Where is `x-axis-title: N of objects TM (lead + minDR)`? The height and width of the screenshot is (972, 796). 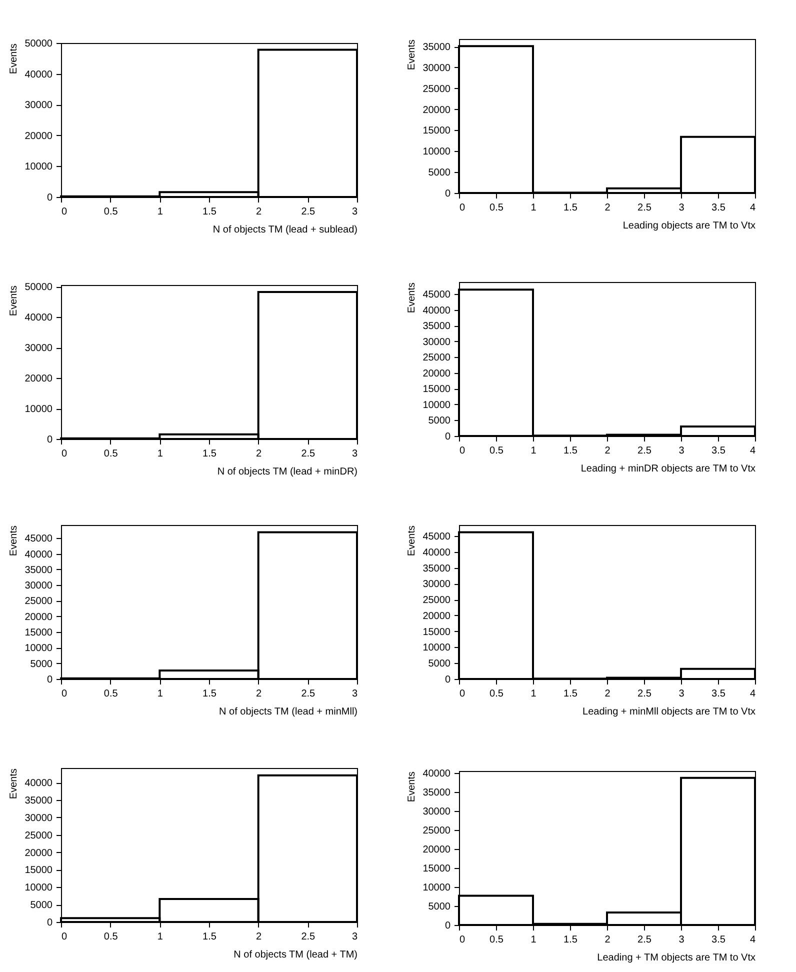
x-axis-title: N of objects TM (lead + minDR) is located at coordinates (287, 472).